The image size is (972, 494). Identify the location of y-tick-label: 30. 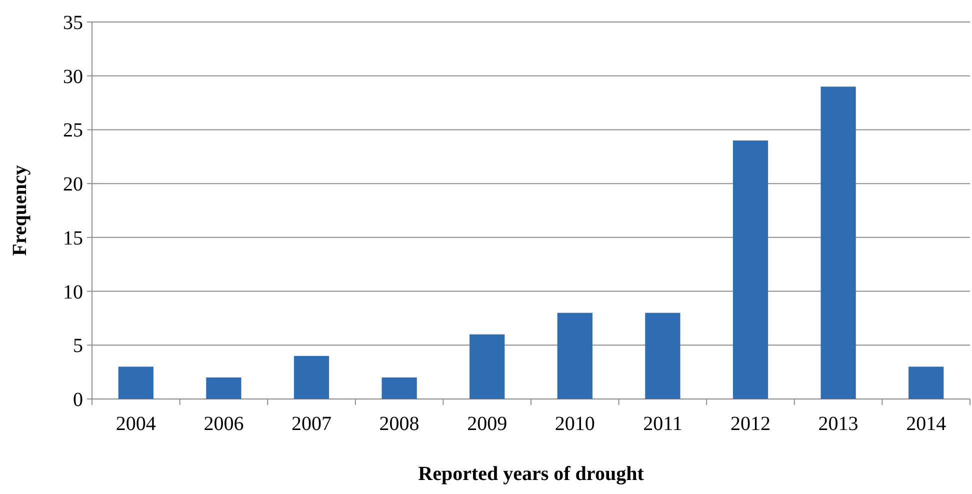
(73, 77).